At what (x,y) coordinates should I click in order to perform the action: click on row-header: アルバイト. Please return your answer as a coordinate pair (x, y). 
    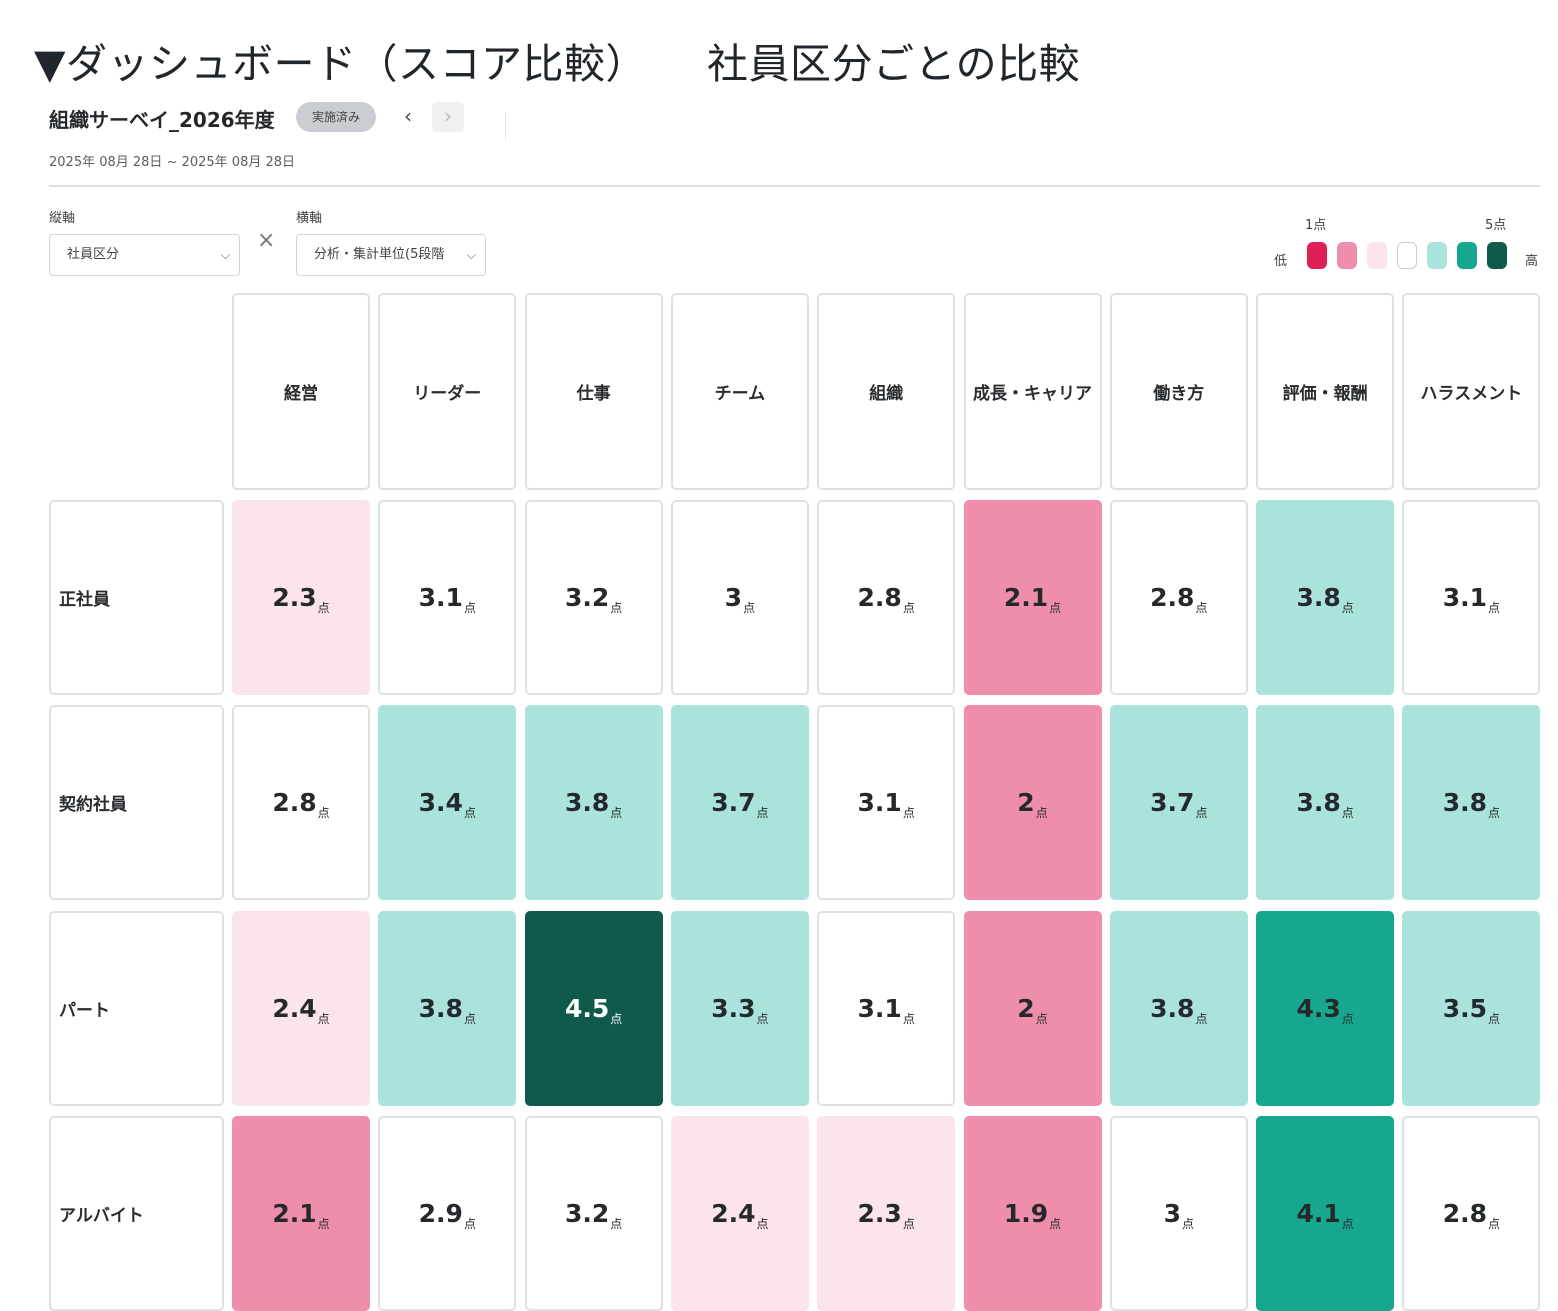
    Looking at the image, I should click on (136, 1213).